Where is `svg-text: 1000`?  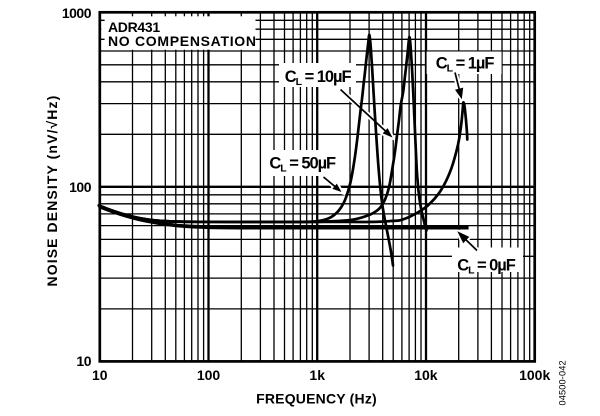 svg-text: 1000 is located at coordinates (77, 13).